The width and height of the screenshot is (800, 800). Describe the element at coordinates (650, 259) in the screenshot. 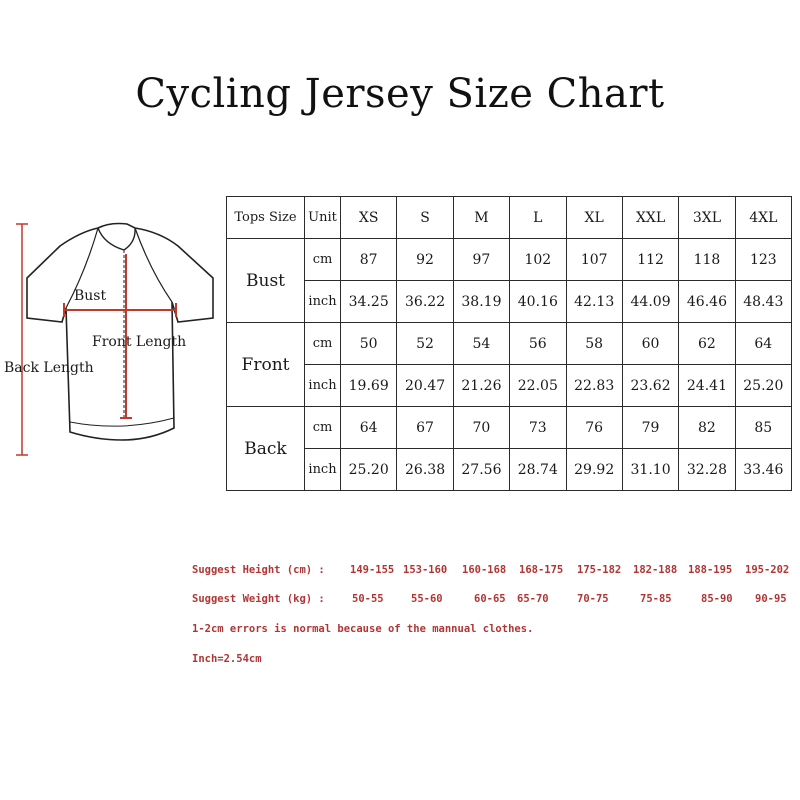

I see `value-cell: 112` at that location.